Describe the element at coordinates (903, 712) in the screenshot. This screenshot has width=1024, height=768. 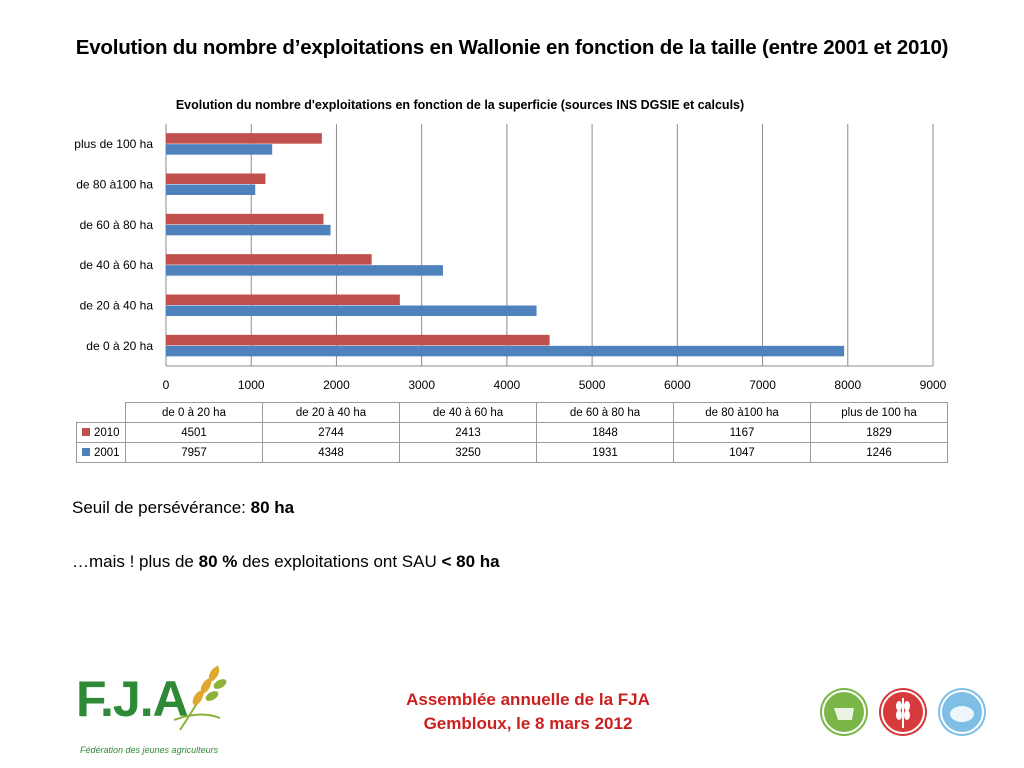
I see `wheat-icon` at that location.